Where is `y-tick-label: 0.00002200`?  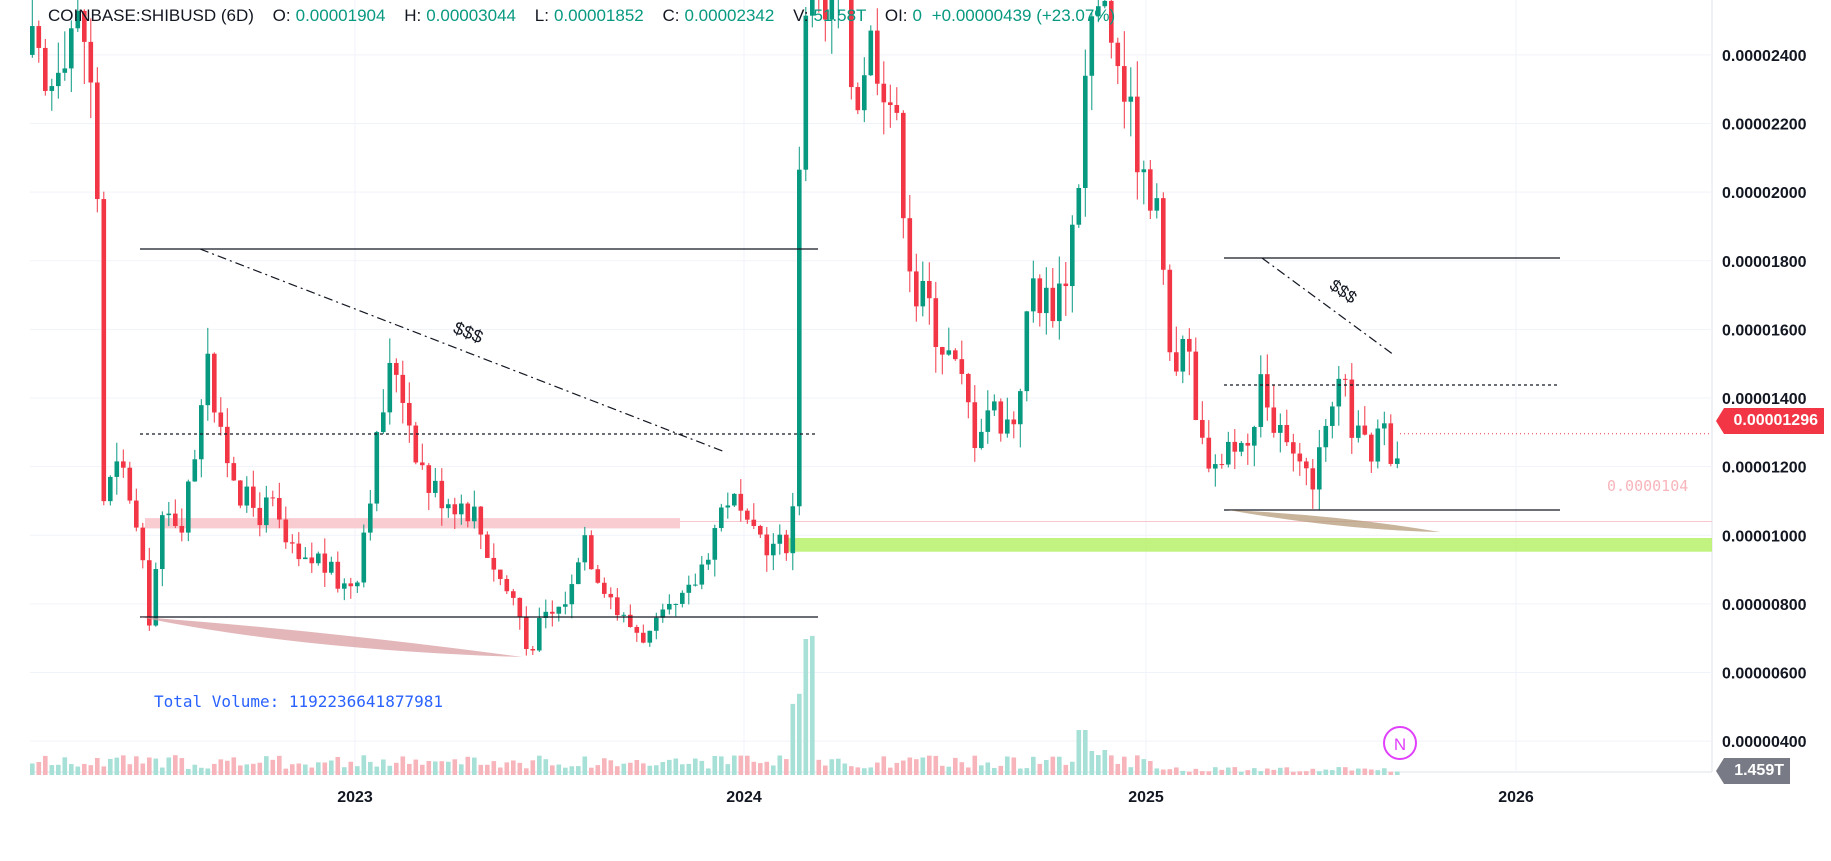 y-tick-label: 0.00002200 is located at coordinates (1764, 125).